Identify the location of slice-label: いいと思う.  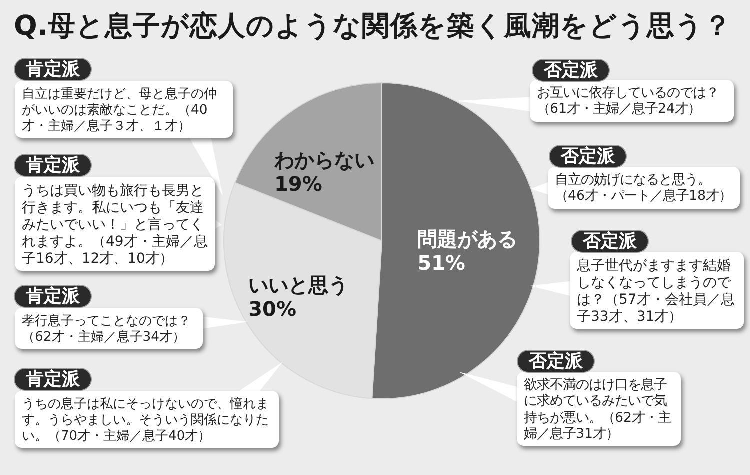
(298, 285).